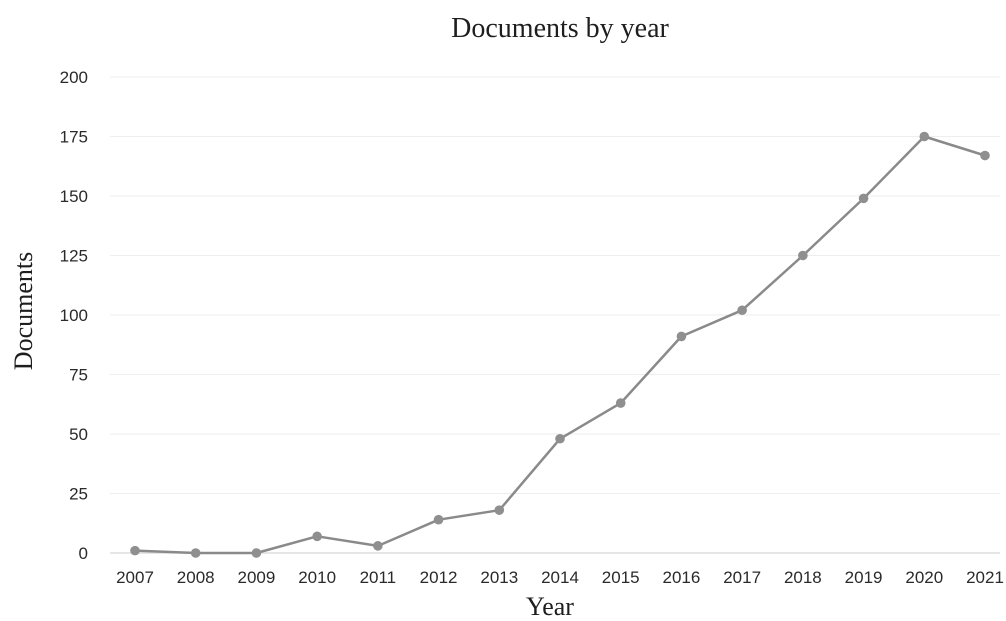  What do you see at coordinates (256, 553) in the screenshot?
I see `data-point-2009` at bounding box center [256, 553].